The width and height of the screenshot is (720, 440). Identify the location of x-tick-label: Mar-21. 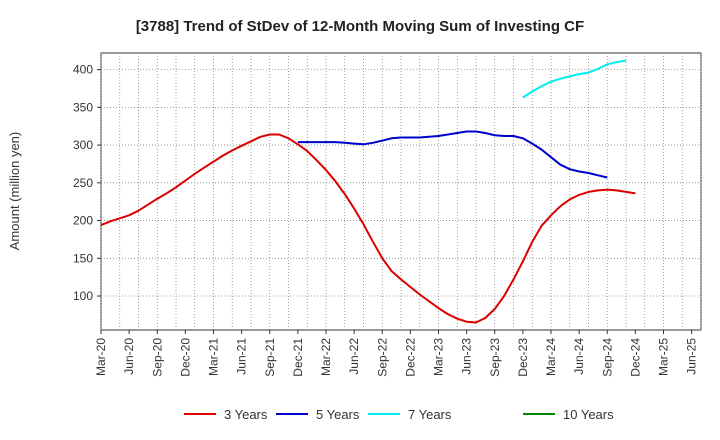
(214, 357).